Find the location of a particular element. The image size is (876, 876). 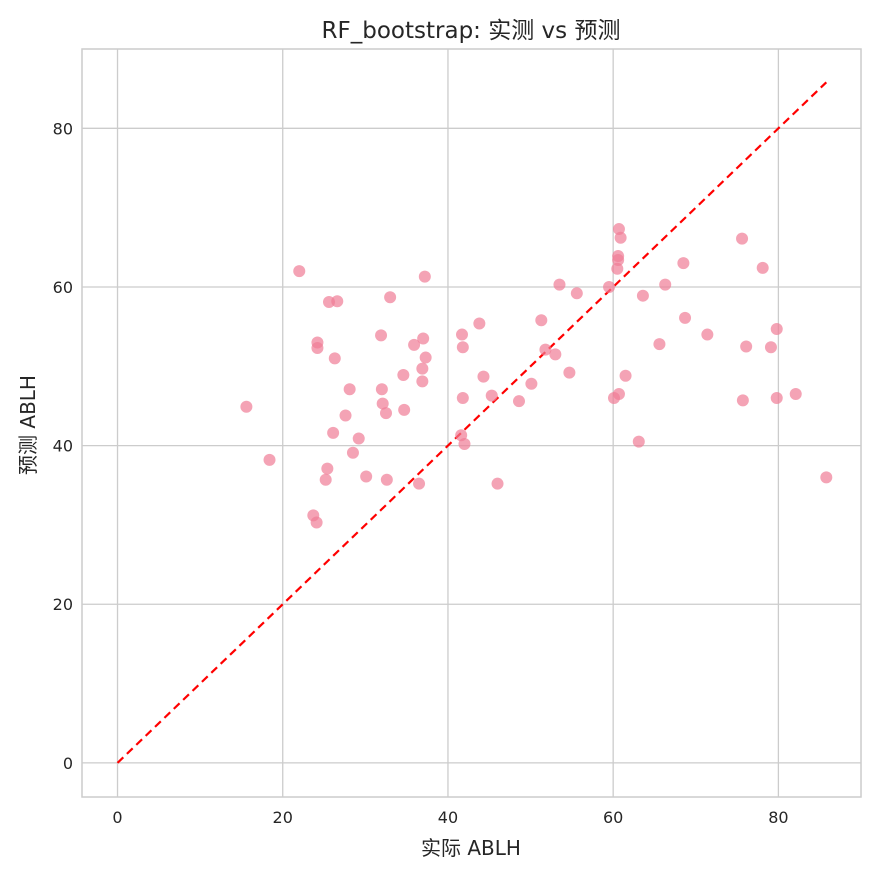

y-axis-label: 预测 ABLH is located at coordinates (28, 425).